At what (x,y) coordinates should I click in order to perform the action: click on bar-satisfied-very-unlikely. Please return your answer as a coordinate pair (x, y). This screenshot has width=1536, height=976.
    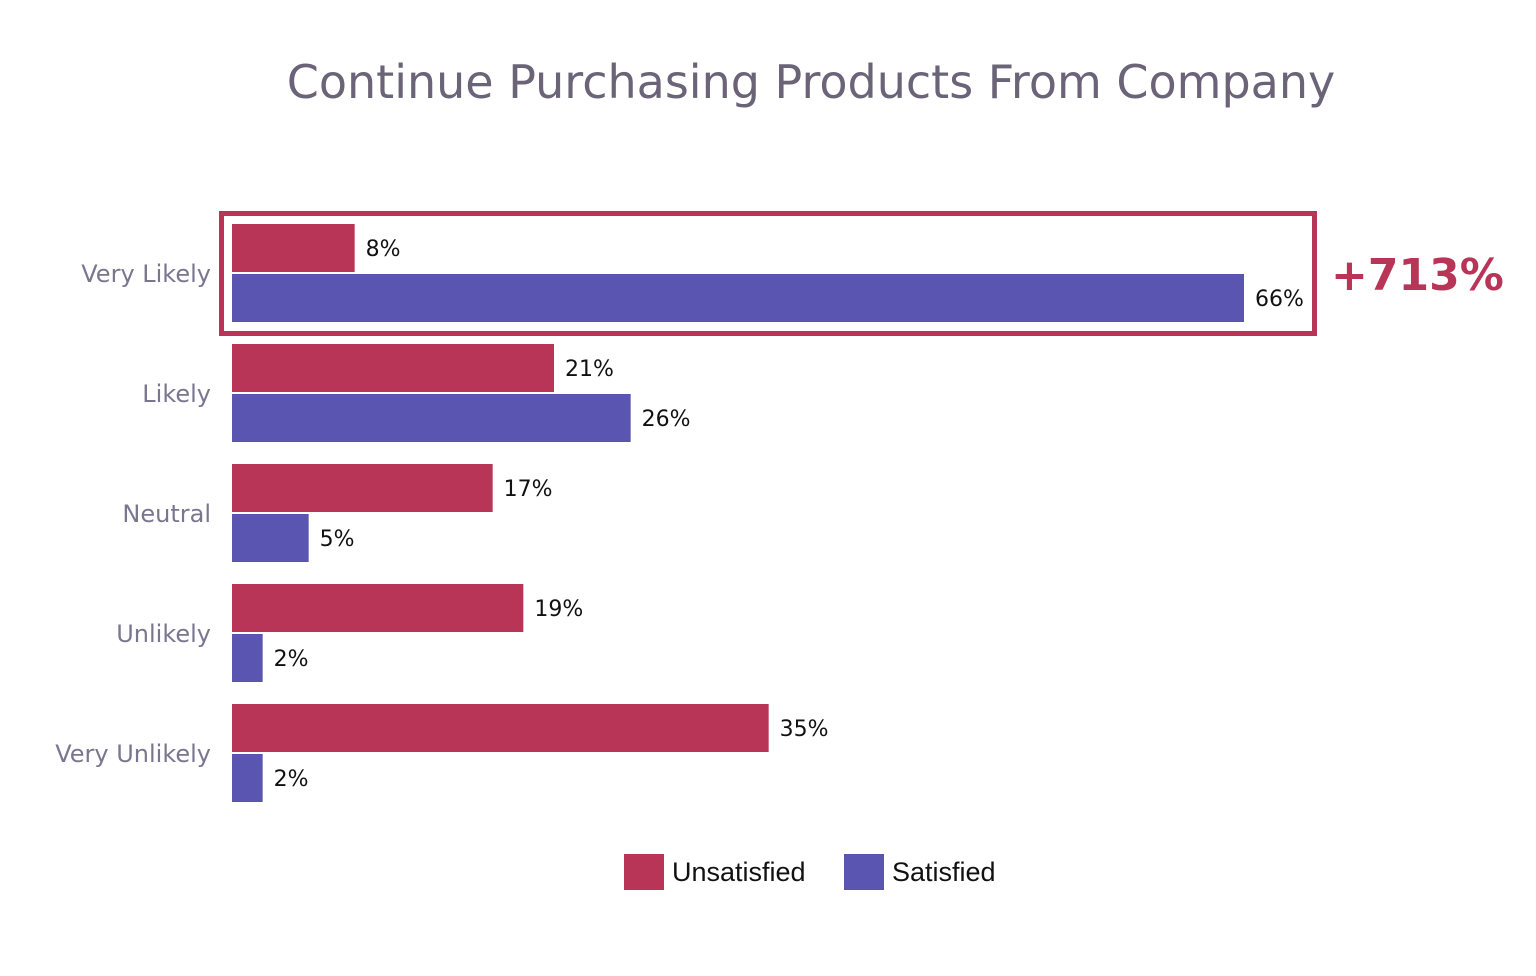
    Looking at the image, I should click on (247, 778).